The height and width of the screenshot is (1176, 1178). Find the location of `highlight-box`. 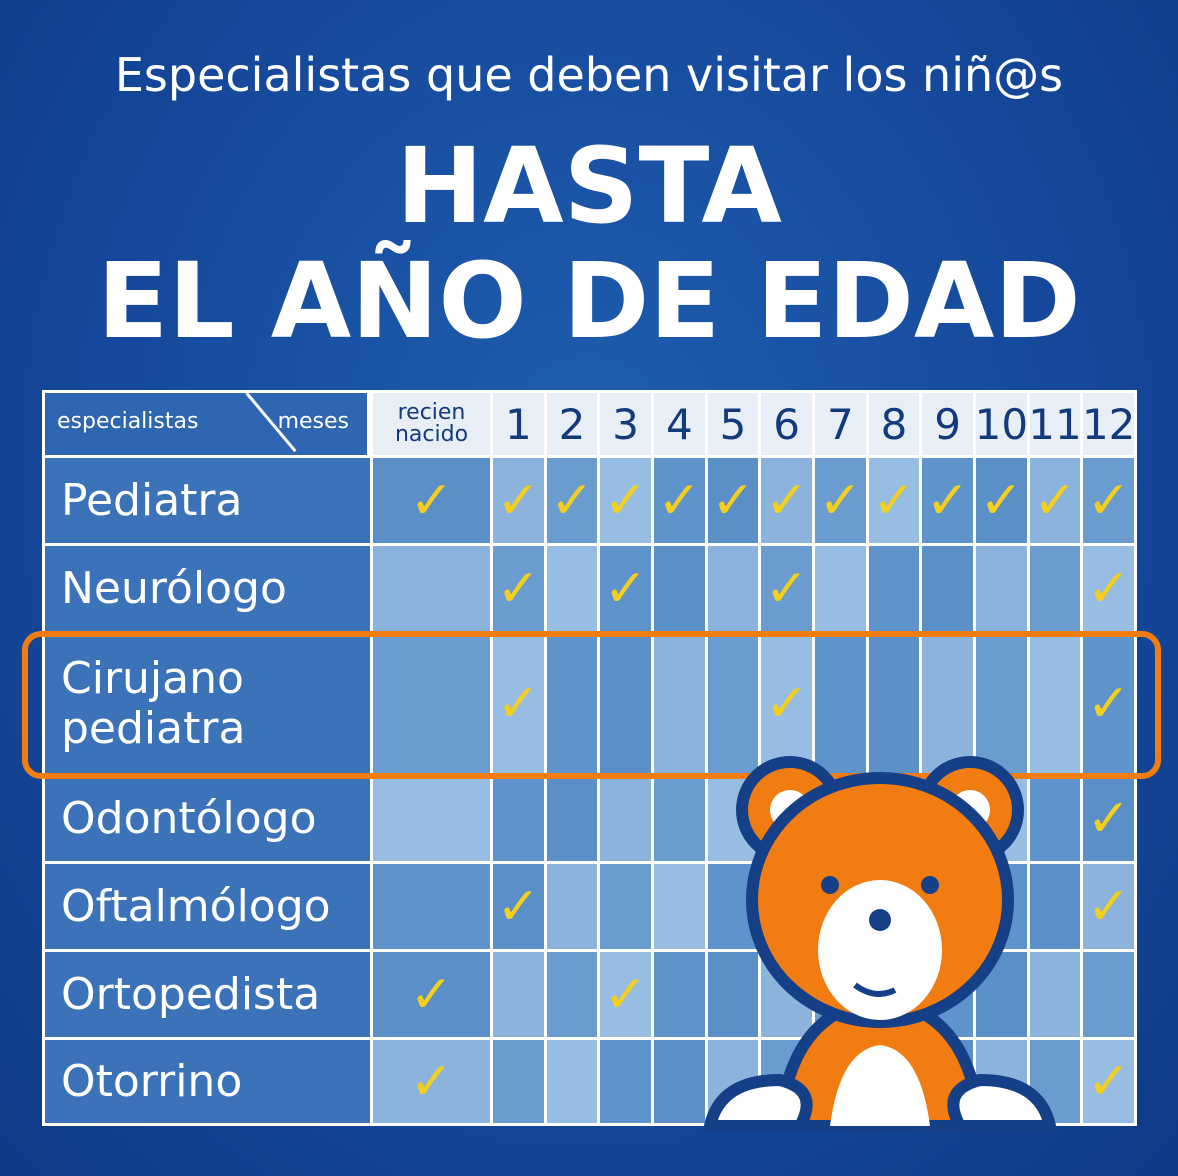

highlight-box is located at coordinates (591, 705).